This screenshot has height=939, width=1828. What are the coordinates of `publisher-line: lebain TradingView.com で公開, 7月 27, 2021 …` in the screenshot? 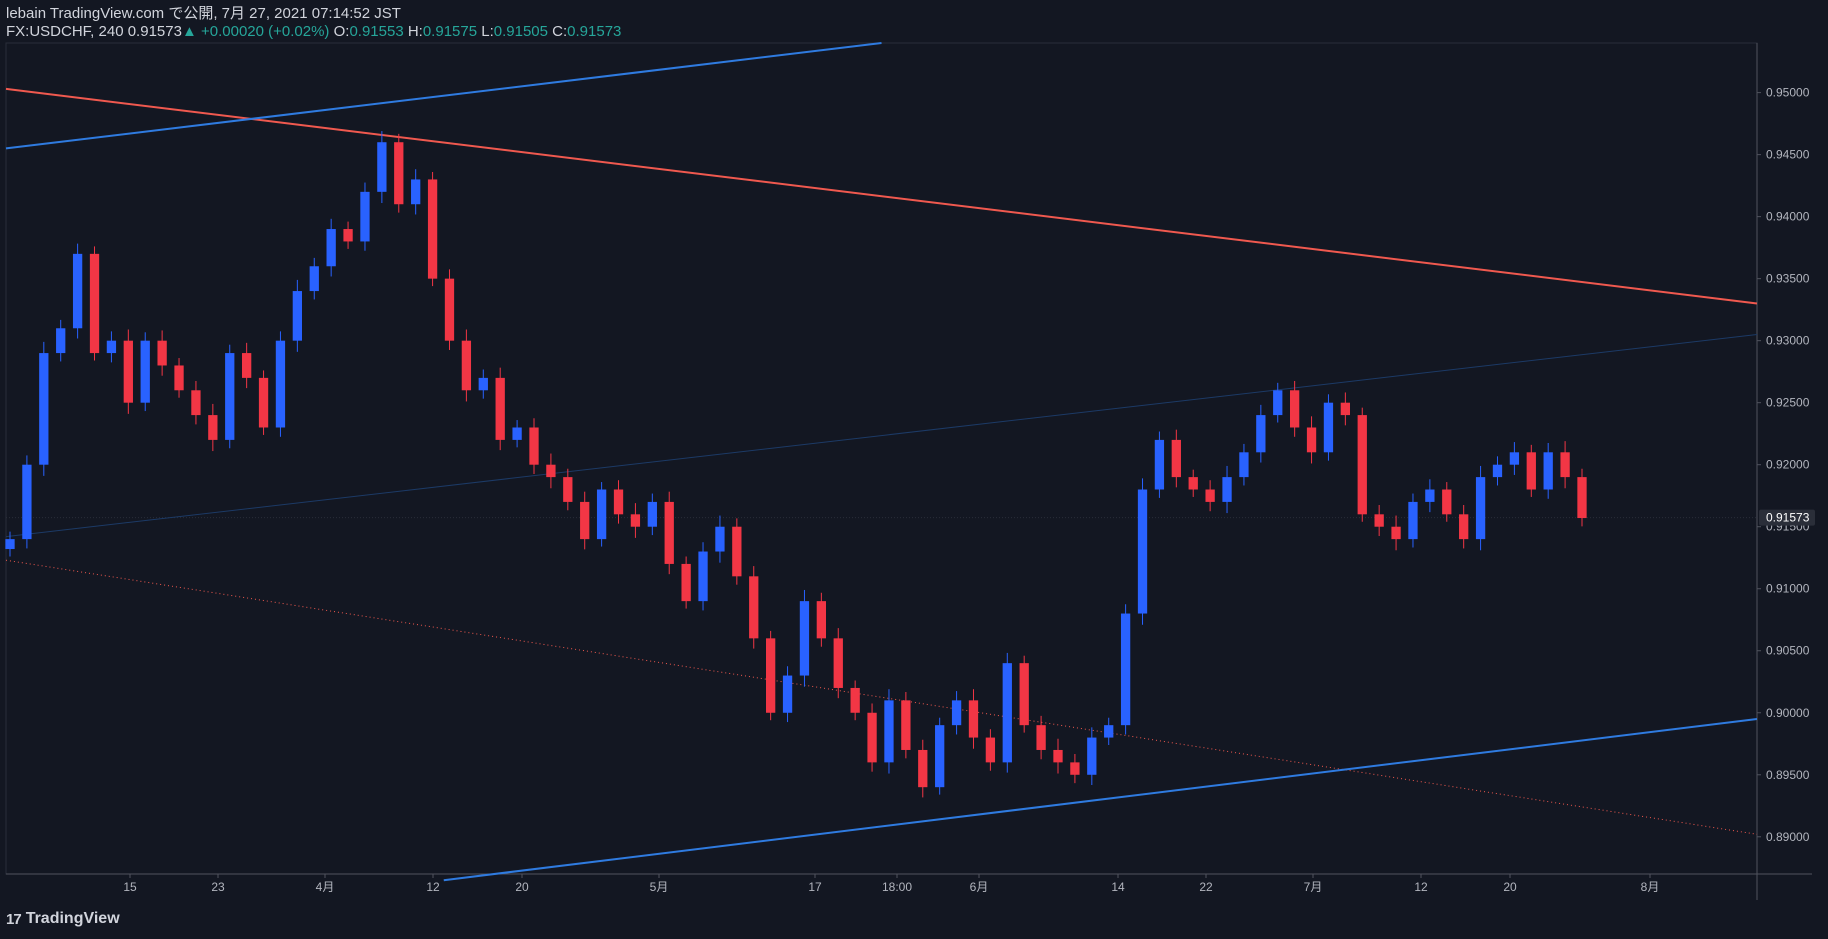 It's located at (203, 13).